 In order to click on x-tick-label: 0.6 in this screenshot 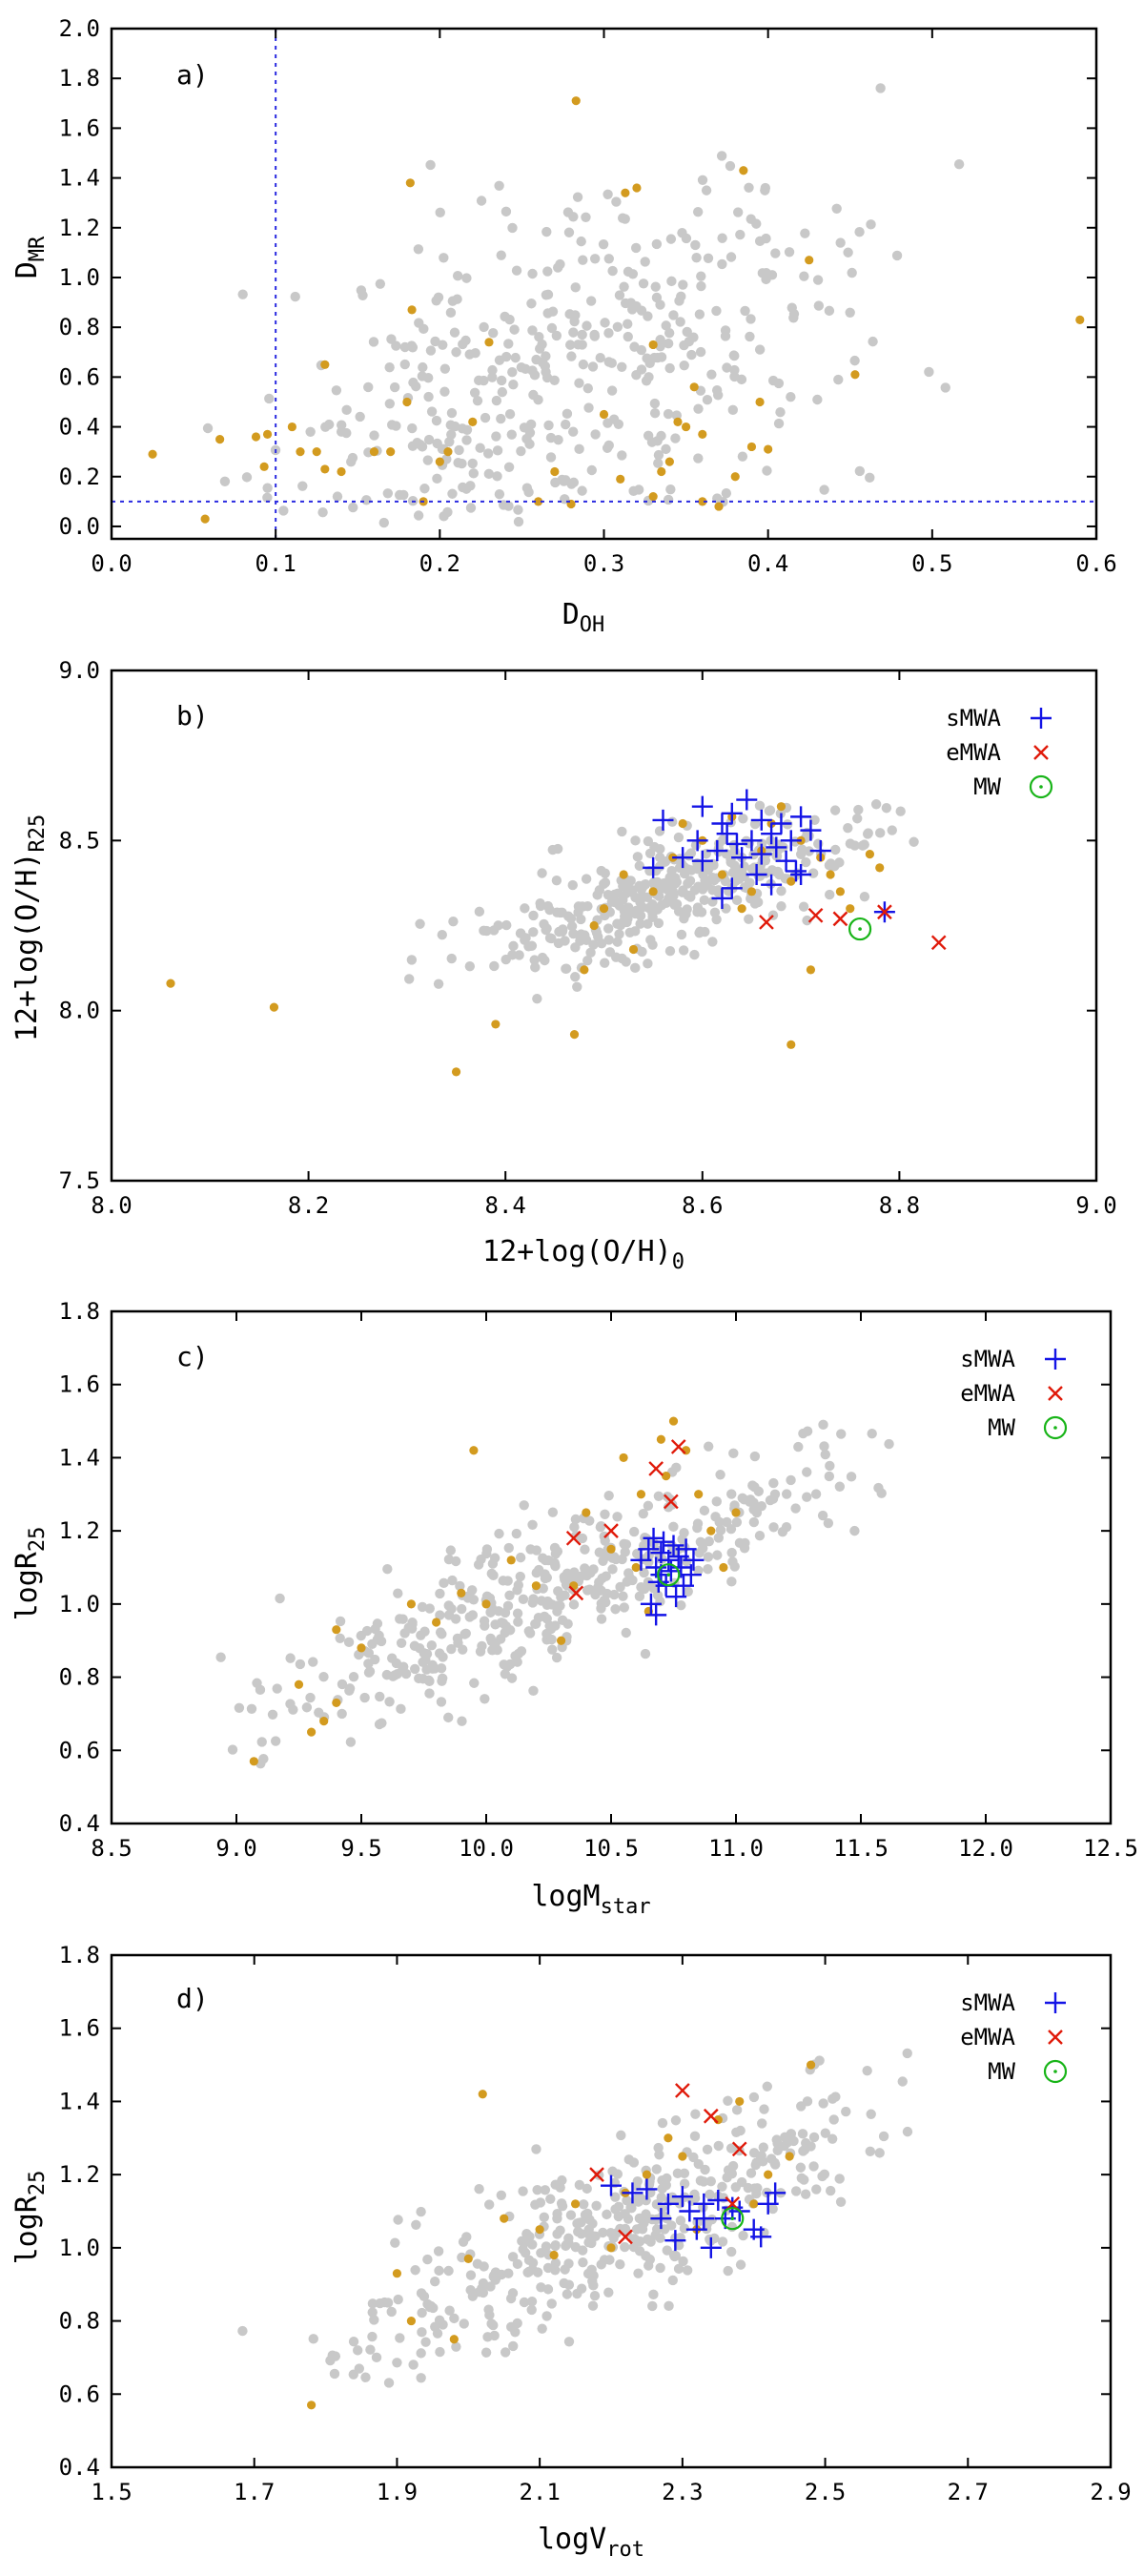, I will do `click(1095, 563)`.